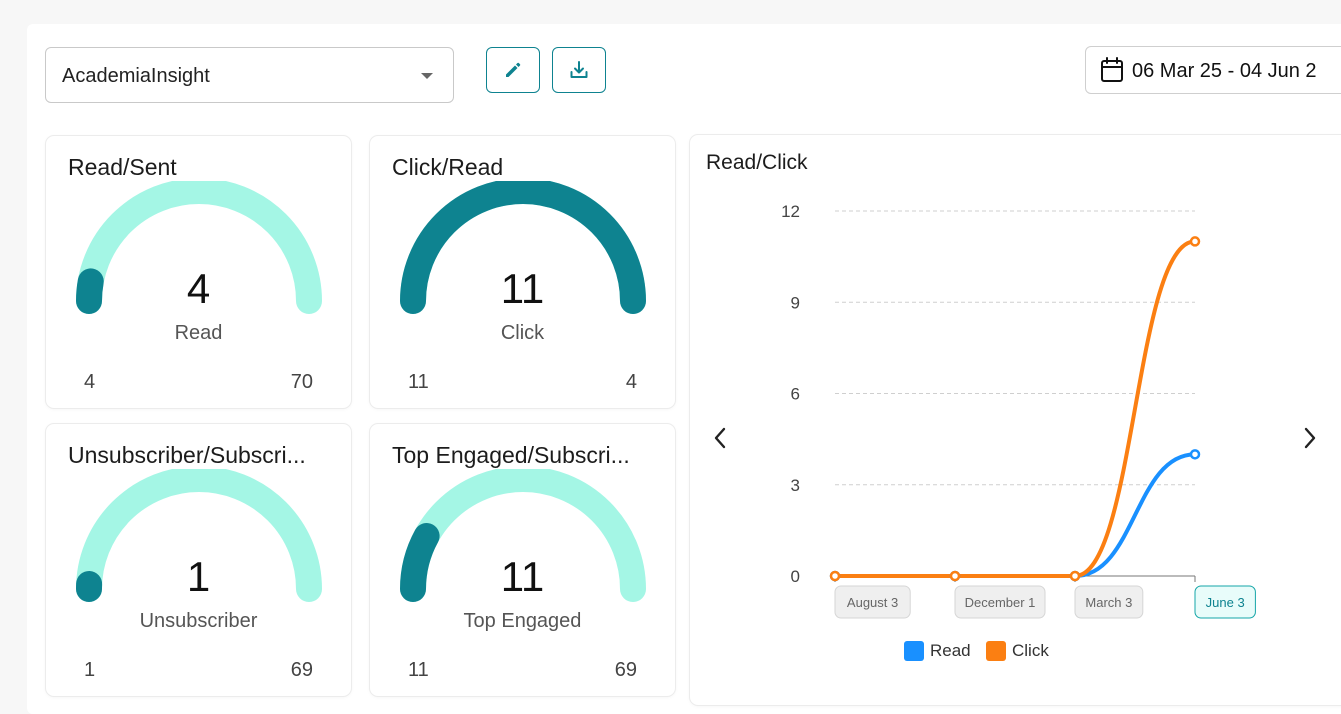 This screenshot has width=1341, height=714. I want to click on y-tick-label: 3, so click(795, 485).